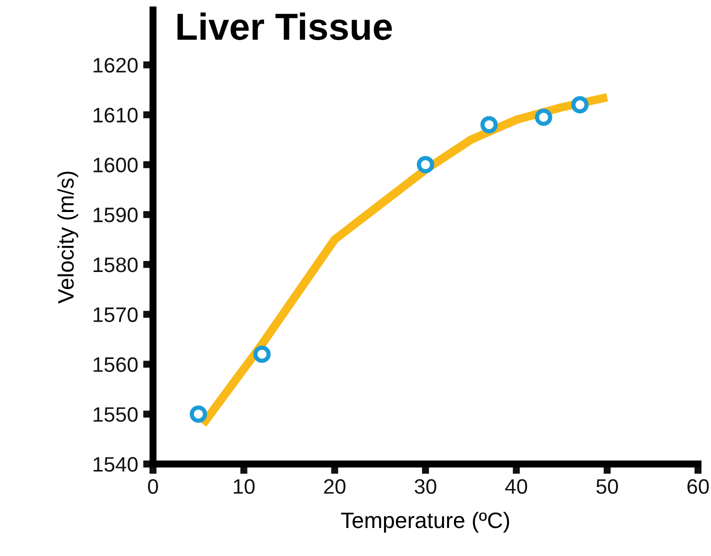 The image size is (711, 556). I want to click on y-tick-label: 1570, so click(116, 314).